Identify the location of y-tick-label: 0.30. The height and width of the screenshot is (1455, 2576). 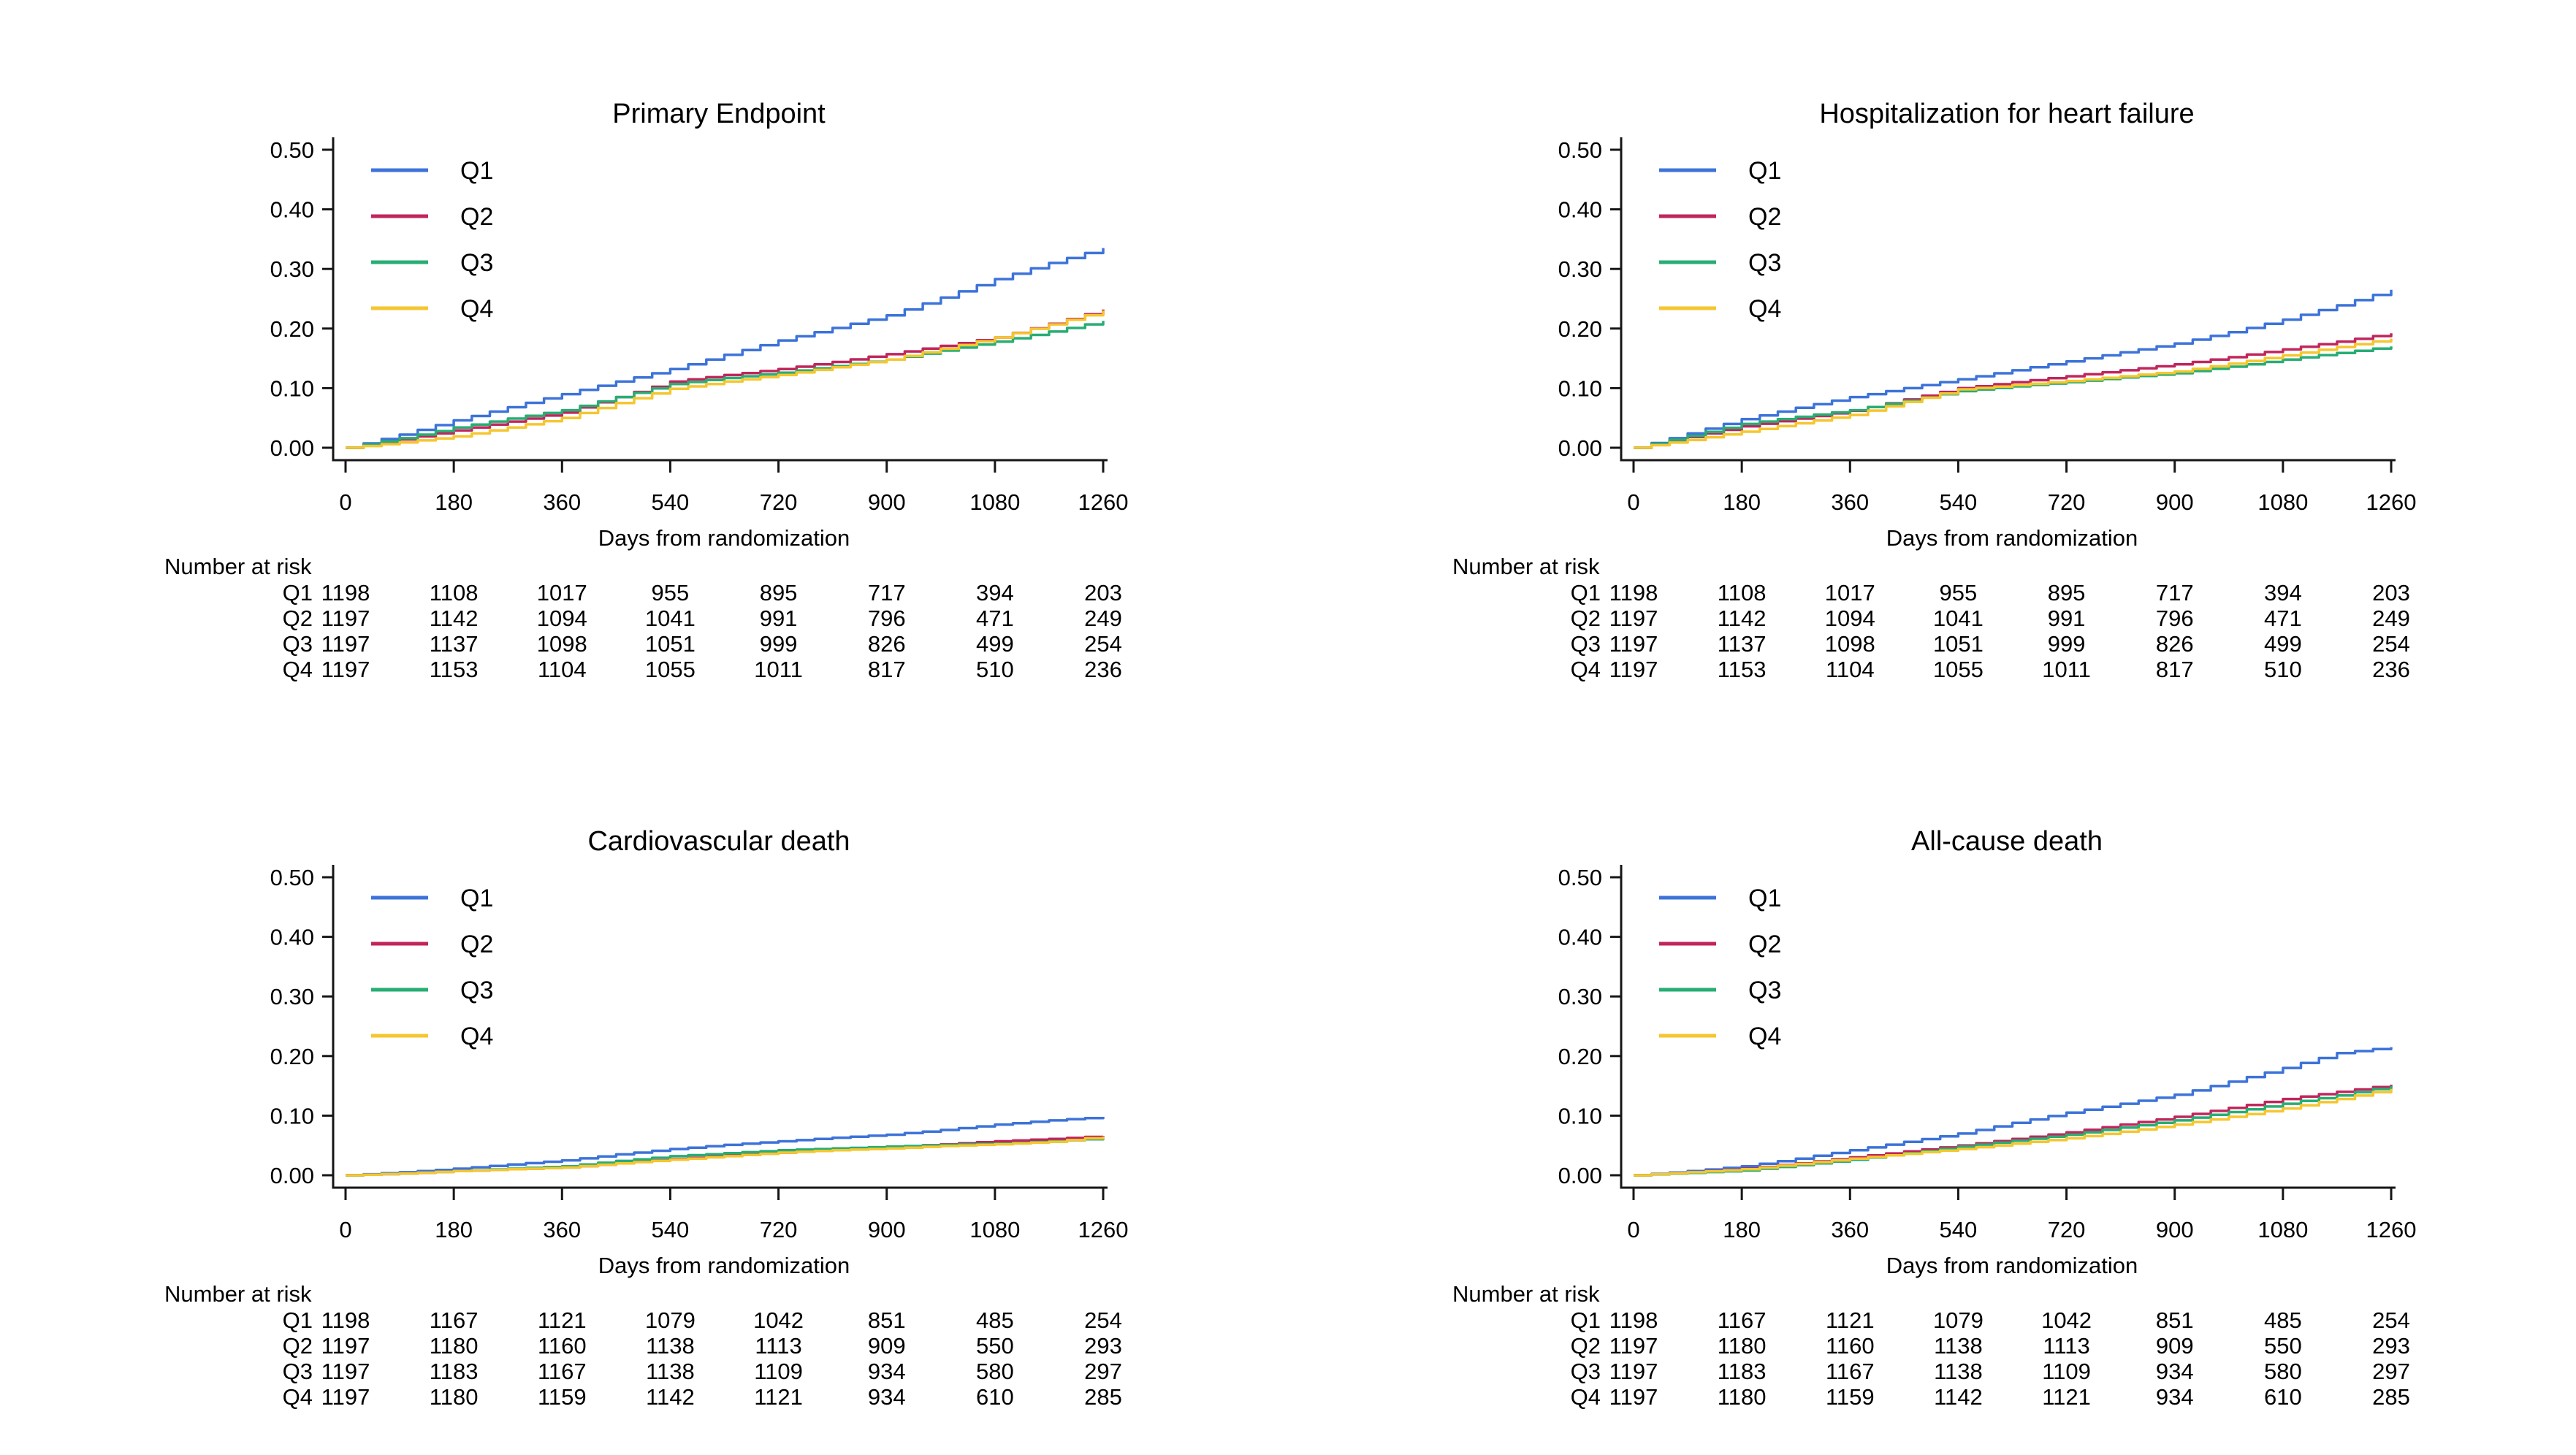
(292, 996).